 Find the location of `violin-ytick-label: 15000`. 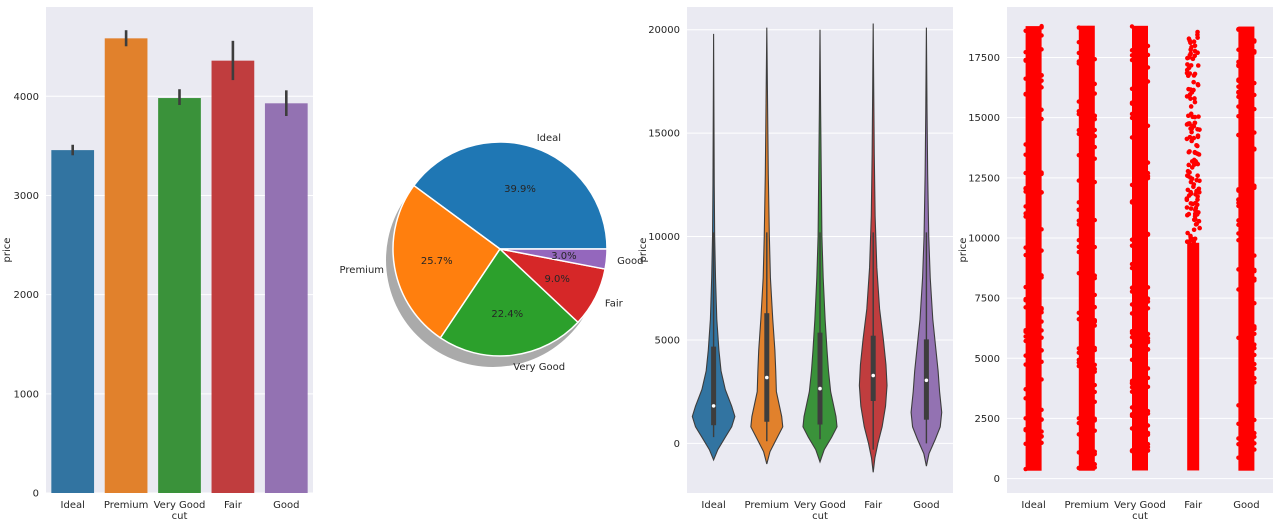

violin-ytick-label: 15000 is located at coordinates (664, 134).